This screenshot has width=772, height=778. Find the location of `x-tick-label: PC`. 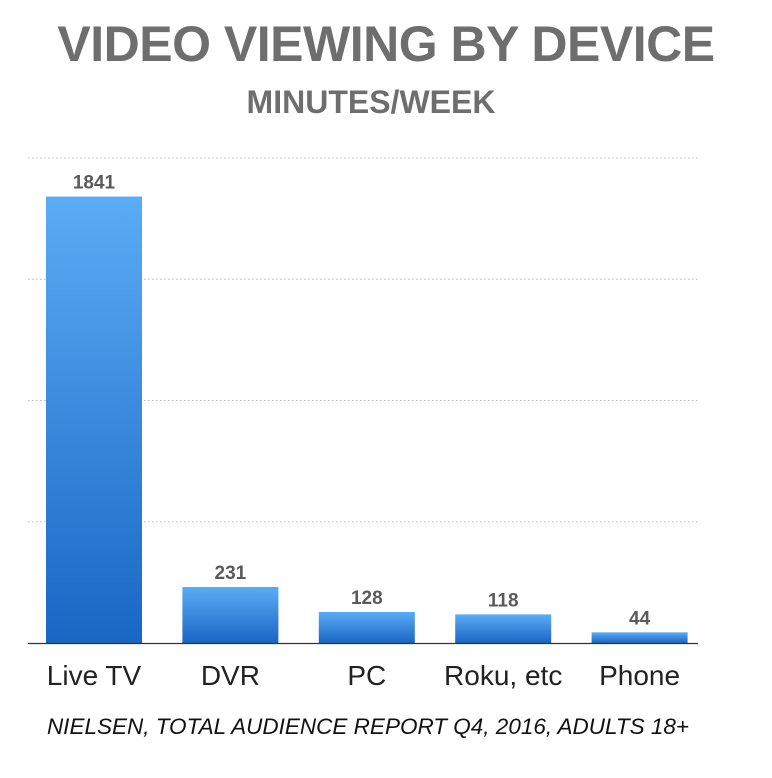

x-tick-label: PC is located at coordinates (366, 675).